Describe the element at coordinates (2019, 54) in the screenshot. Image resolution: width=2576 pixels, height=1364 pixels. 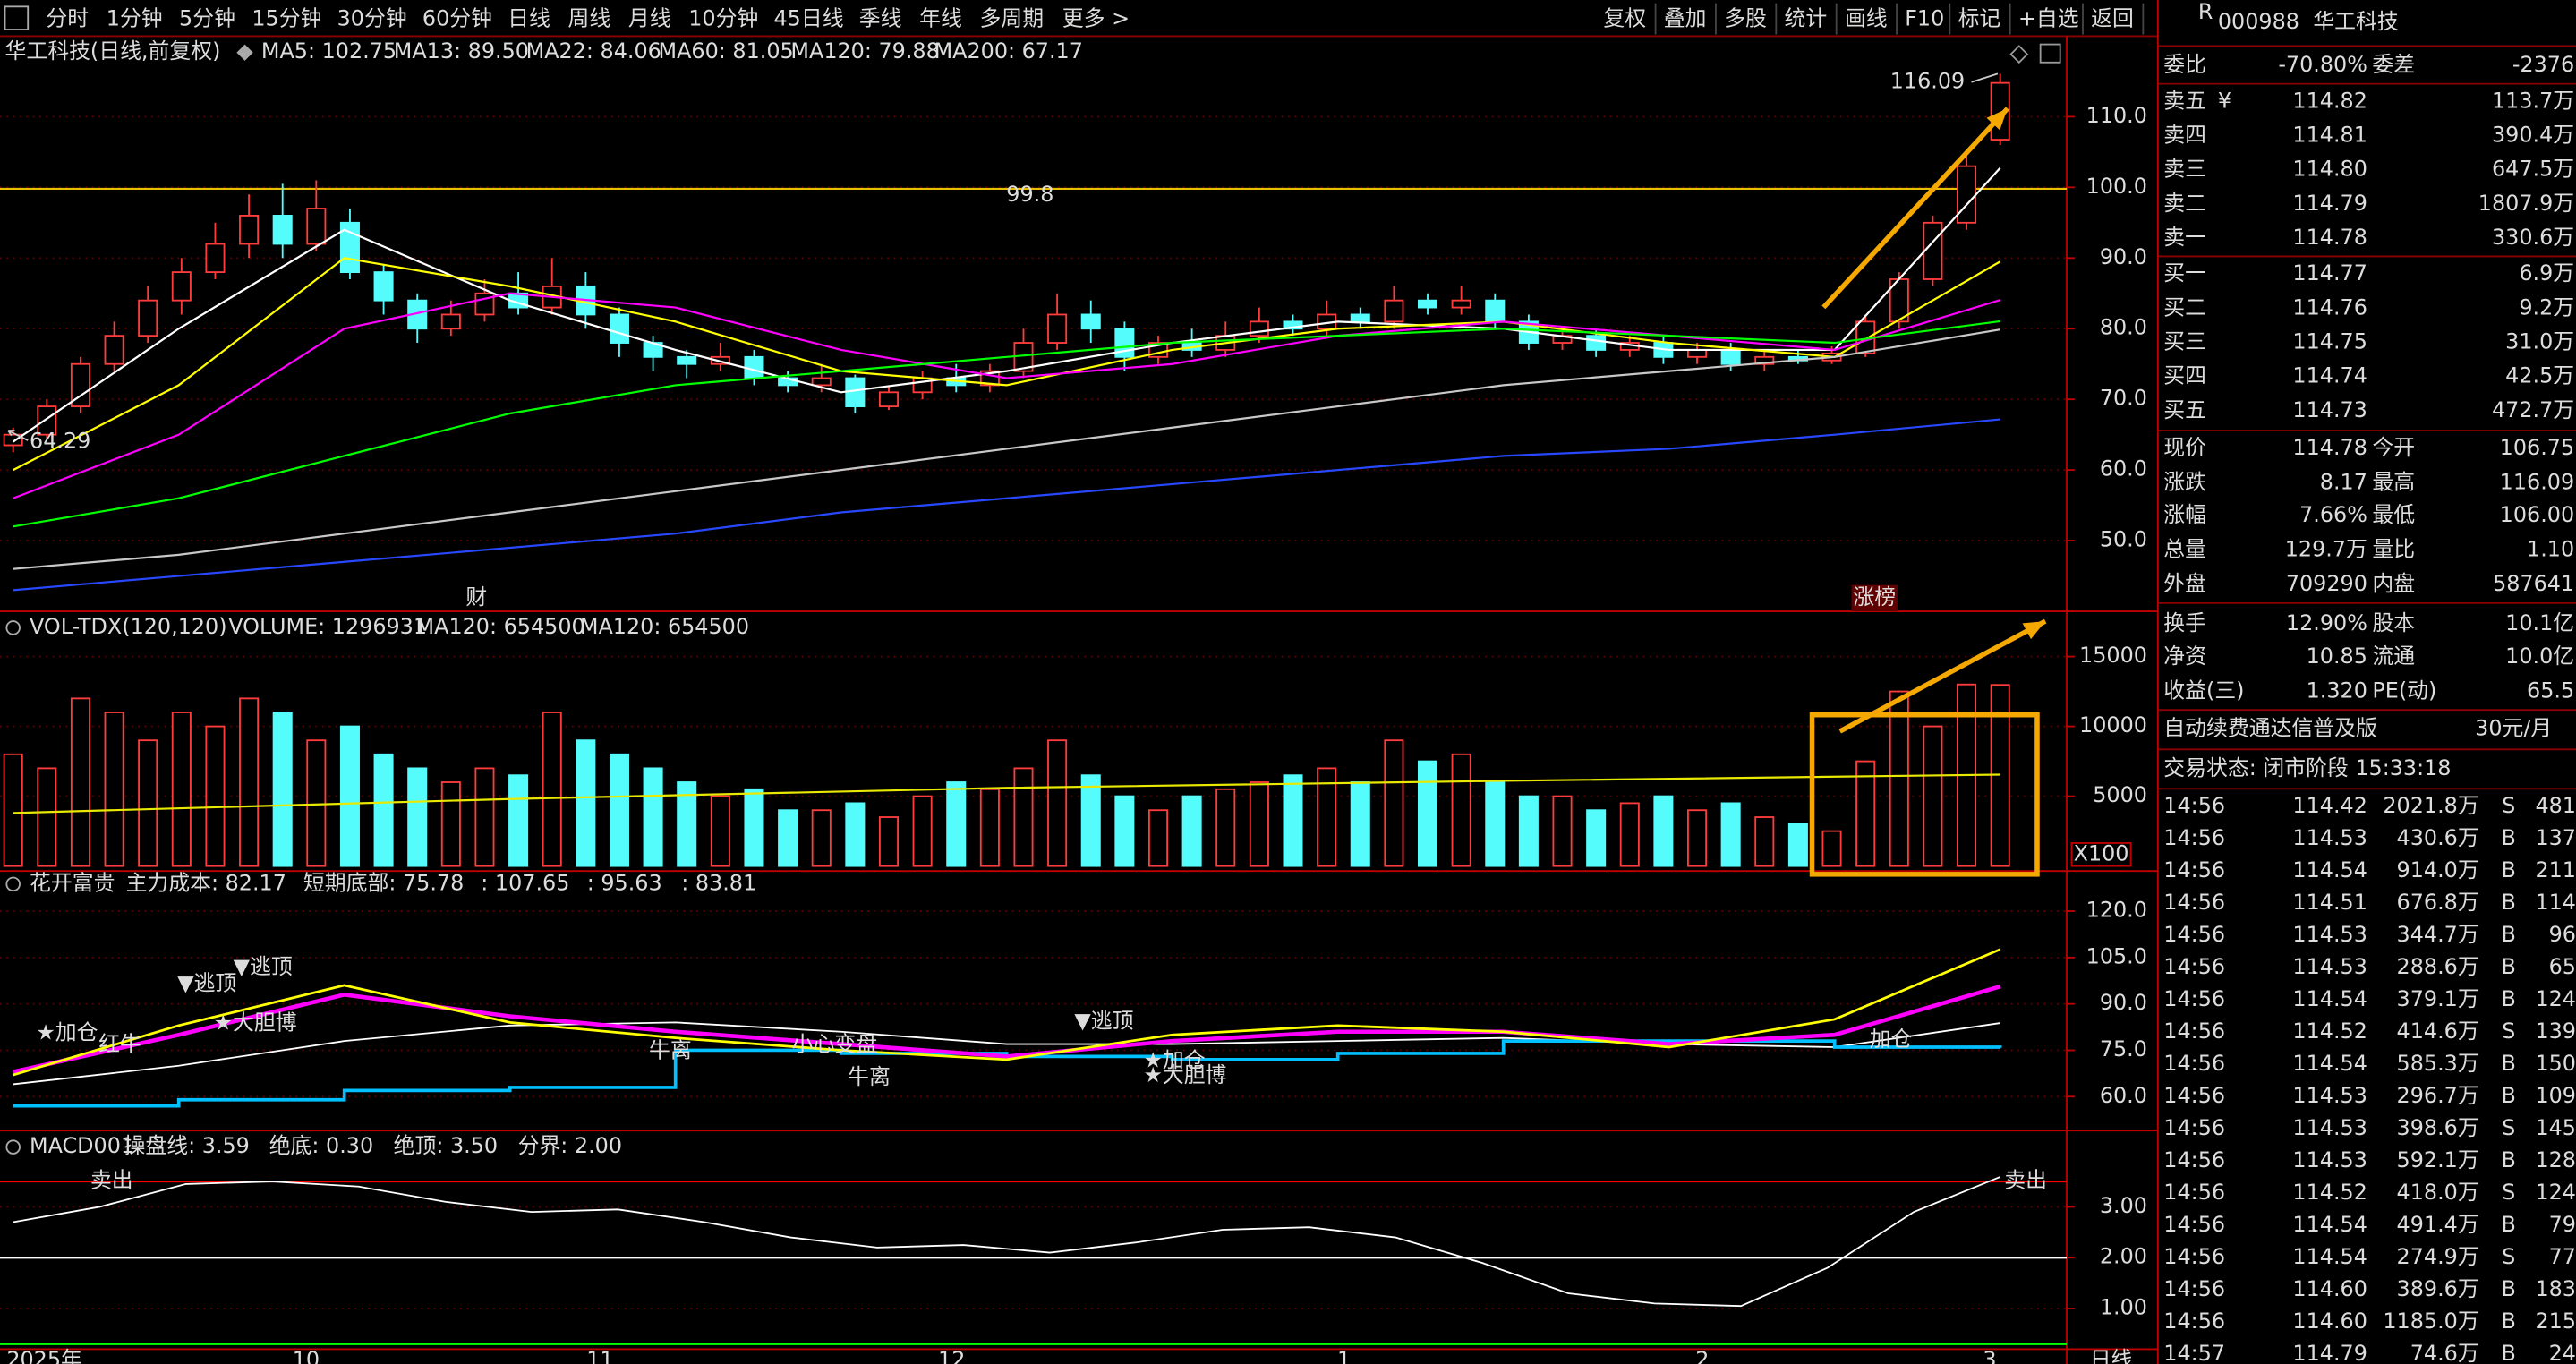
I see `mode-icon` at that location.